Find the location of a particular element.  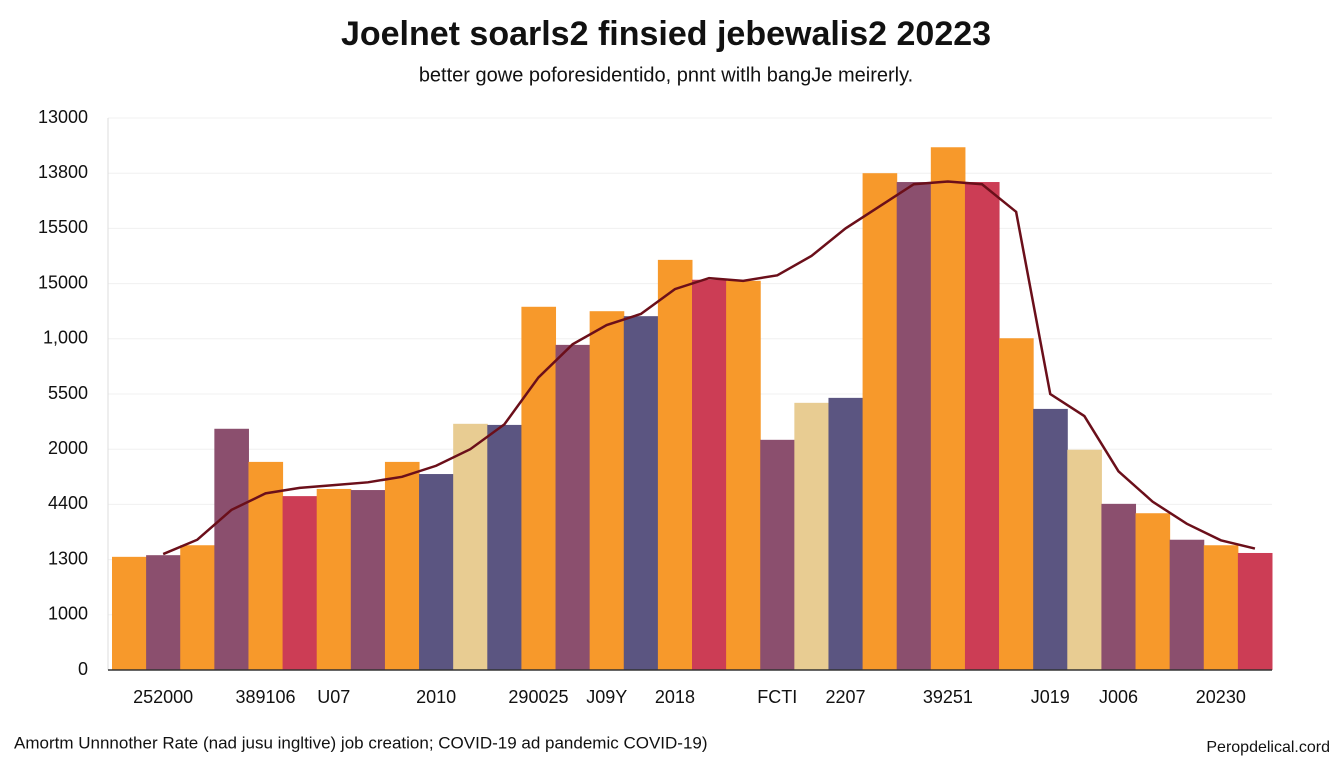

x-tick-label: J006 is located at coordinates (1118, 697).